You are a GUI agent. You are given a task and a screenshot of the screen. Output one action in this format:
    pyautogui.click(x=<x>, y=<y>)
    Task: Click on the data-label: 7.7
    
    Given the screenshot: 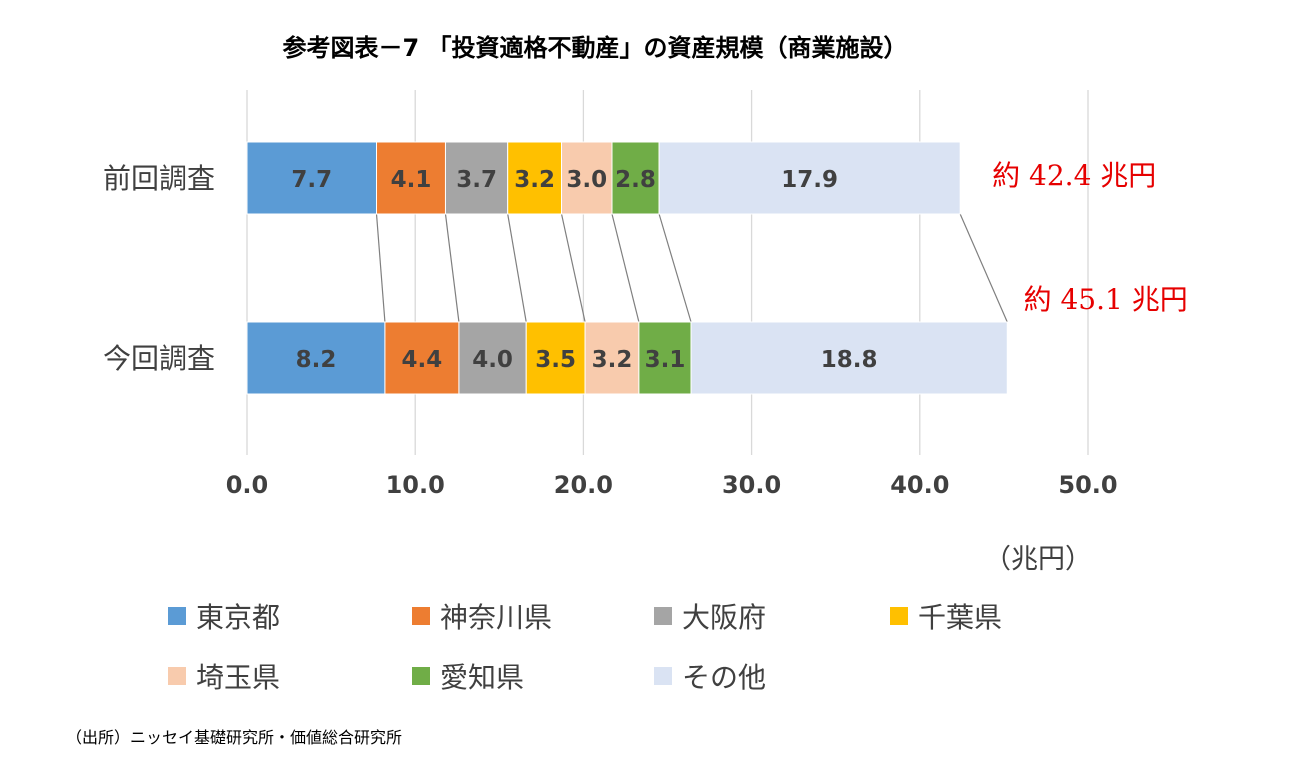 What is the action you would take?
    pyautogui.click(x=311, y=180)
    